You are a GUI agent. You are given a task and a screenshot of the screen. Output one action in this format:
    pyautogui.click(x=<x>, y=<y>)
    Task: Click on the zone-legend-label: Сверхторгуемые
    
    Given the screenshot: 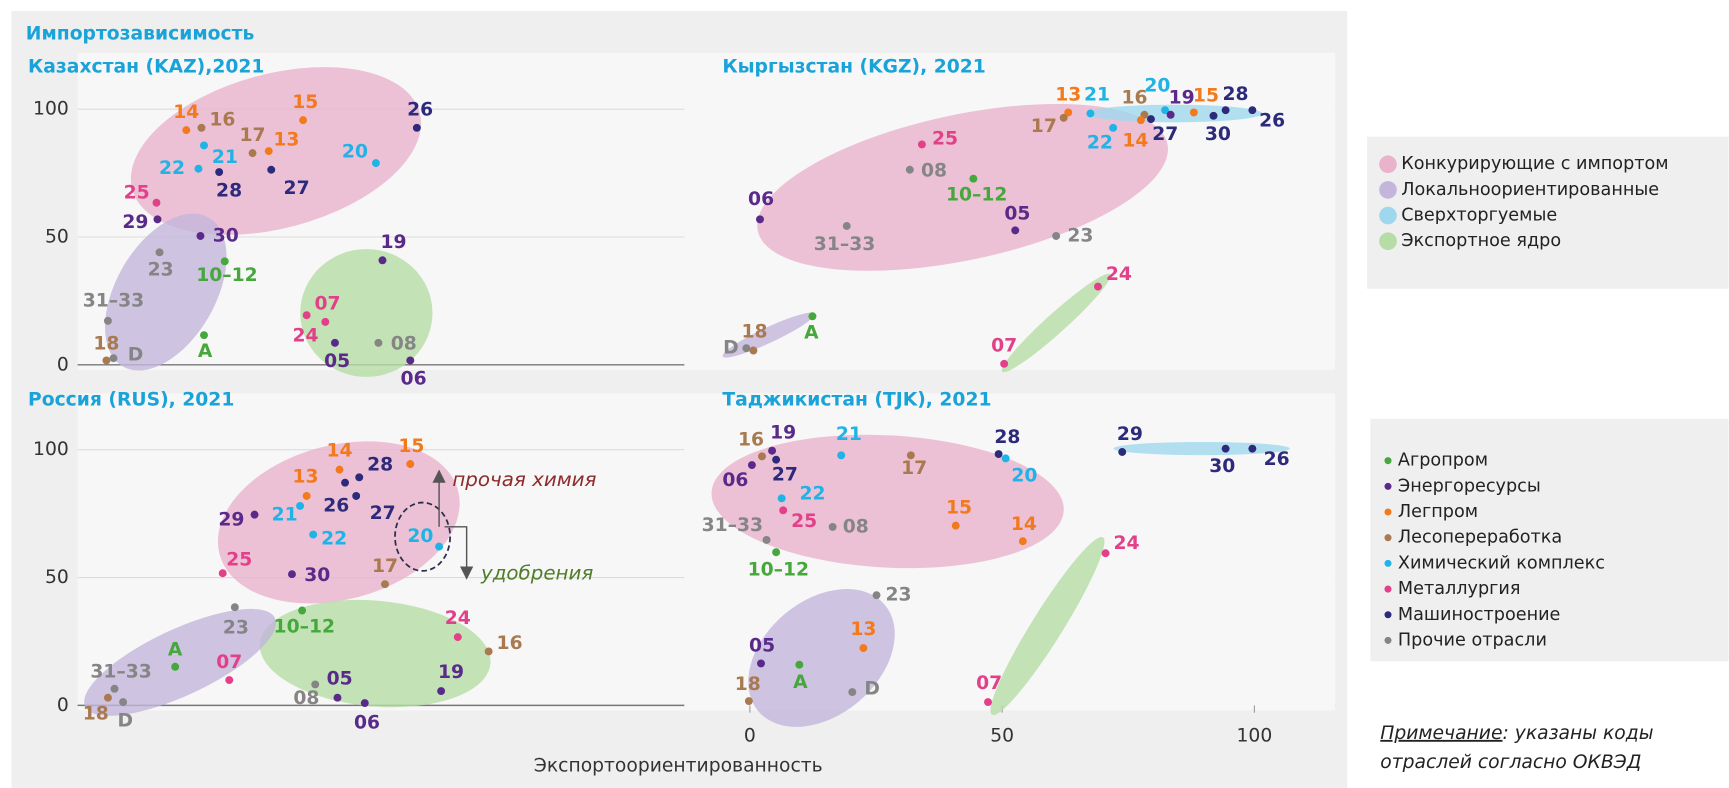 What is the action you would take?
    pyautogui.click(x=1479, y=216)
    